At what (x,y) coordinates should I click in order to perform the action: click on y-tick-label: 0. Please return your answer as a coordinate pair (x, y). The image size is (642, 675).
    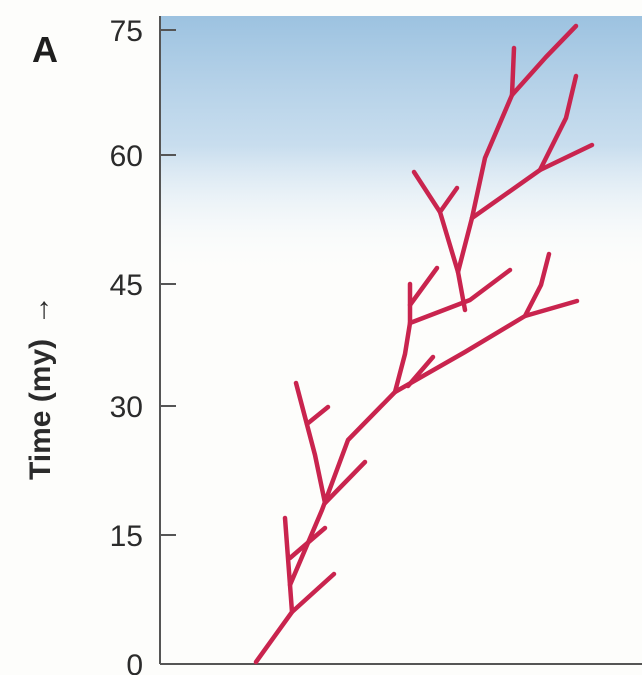
    Looking at the image, I should click on (134, 662).